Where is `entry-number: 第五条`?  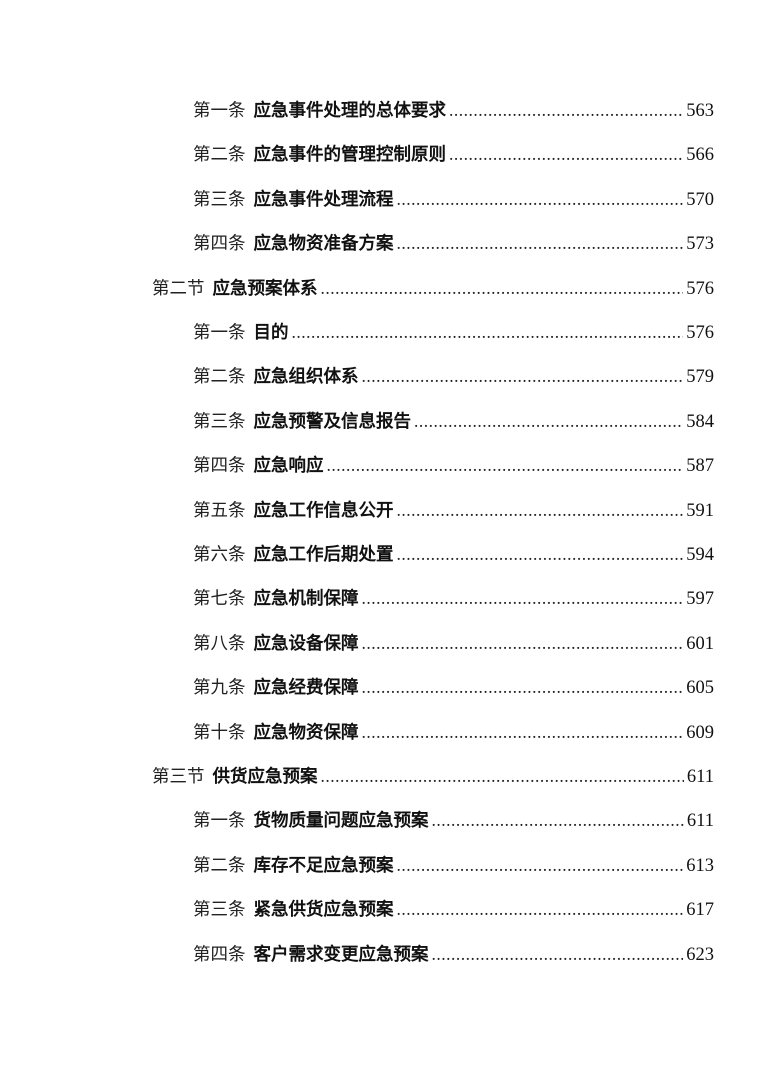
entry-number: 第五条 is located at coordinates (219, 510).